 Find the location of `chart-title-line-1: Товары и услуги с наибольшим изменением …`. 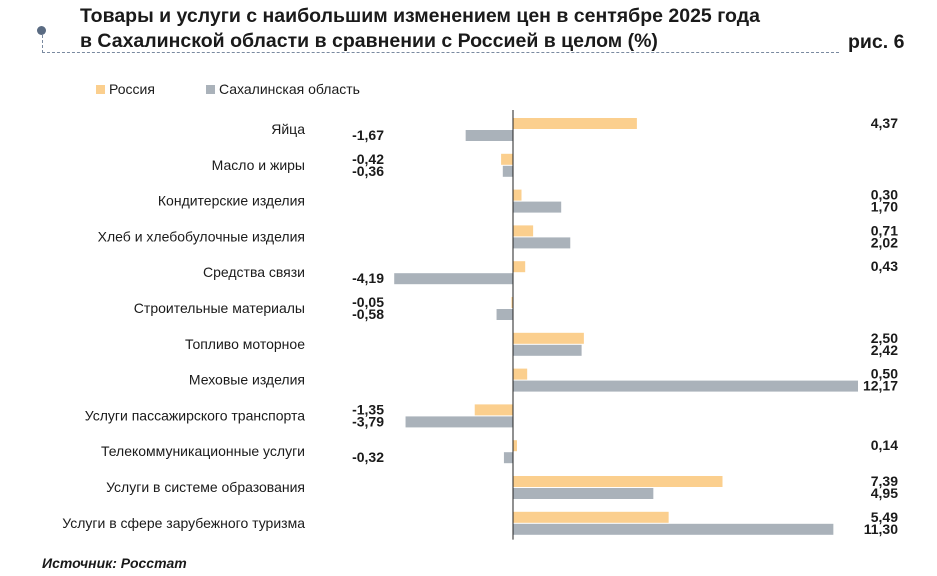

chart-title-line-1: Товары и услуги с наибольшим изменением … is located at coordinates (420, 16).